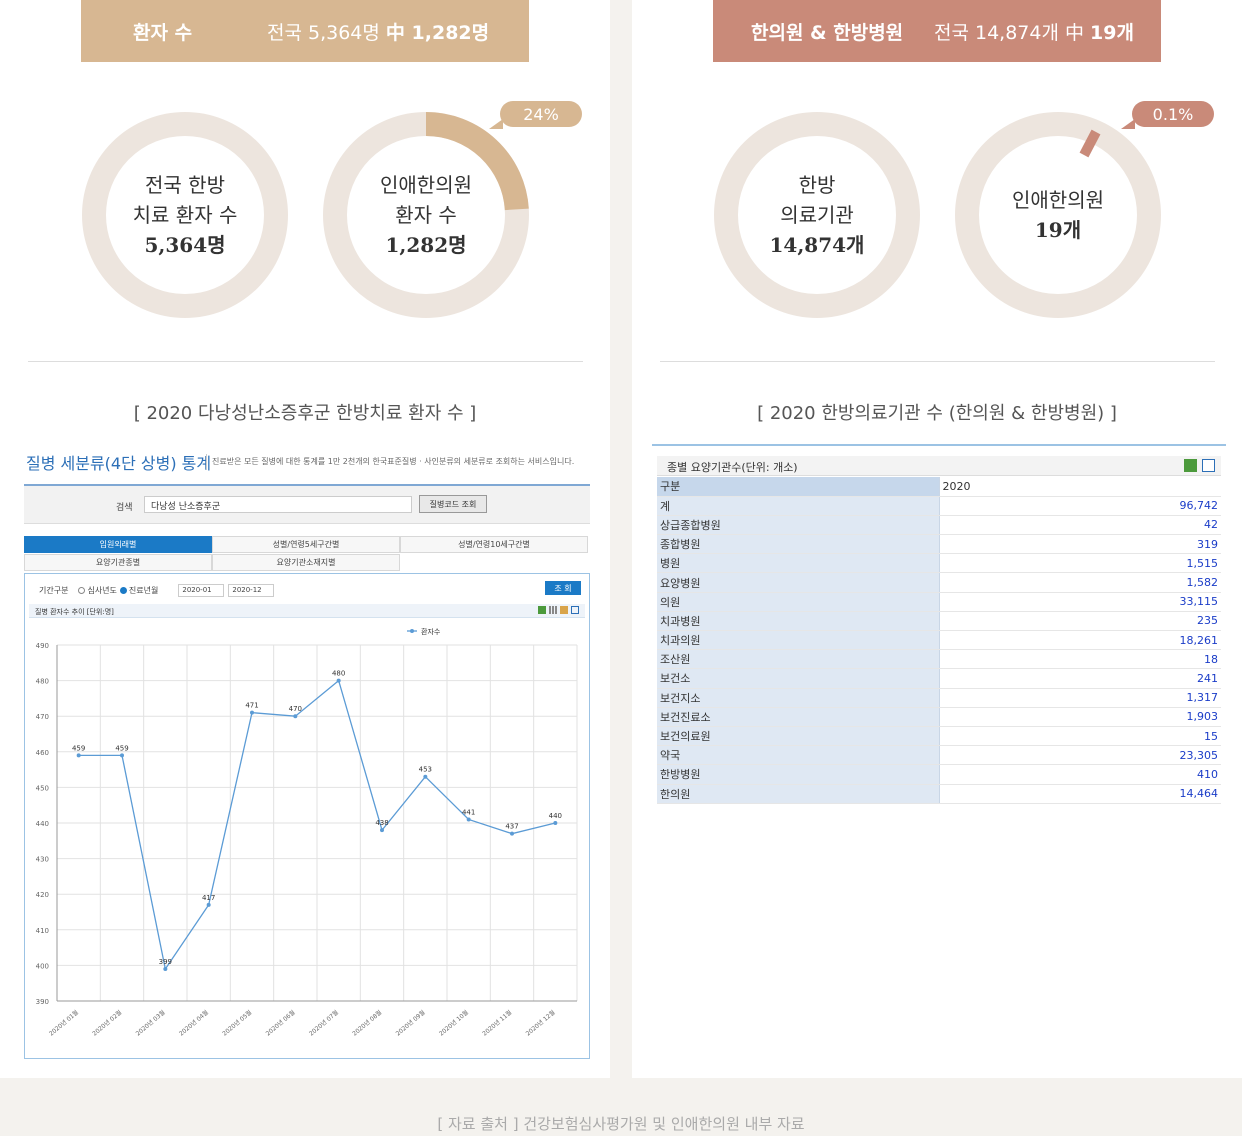 The width and height of the screenshot is (1242, 1136). I want to click on chart-caption: [ 2020 다낭성난소증후군 한방치료 환자 수 ], so click(305, 413).